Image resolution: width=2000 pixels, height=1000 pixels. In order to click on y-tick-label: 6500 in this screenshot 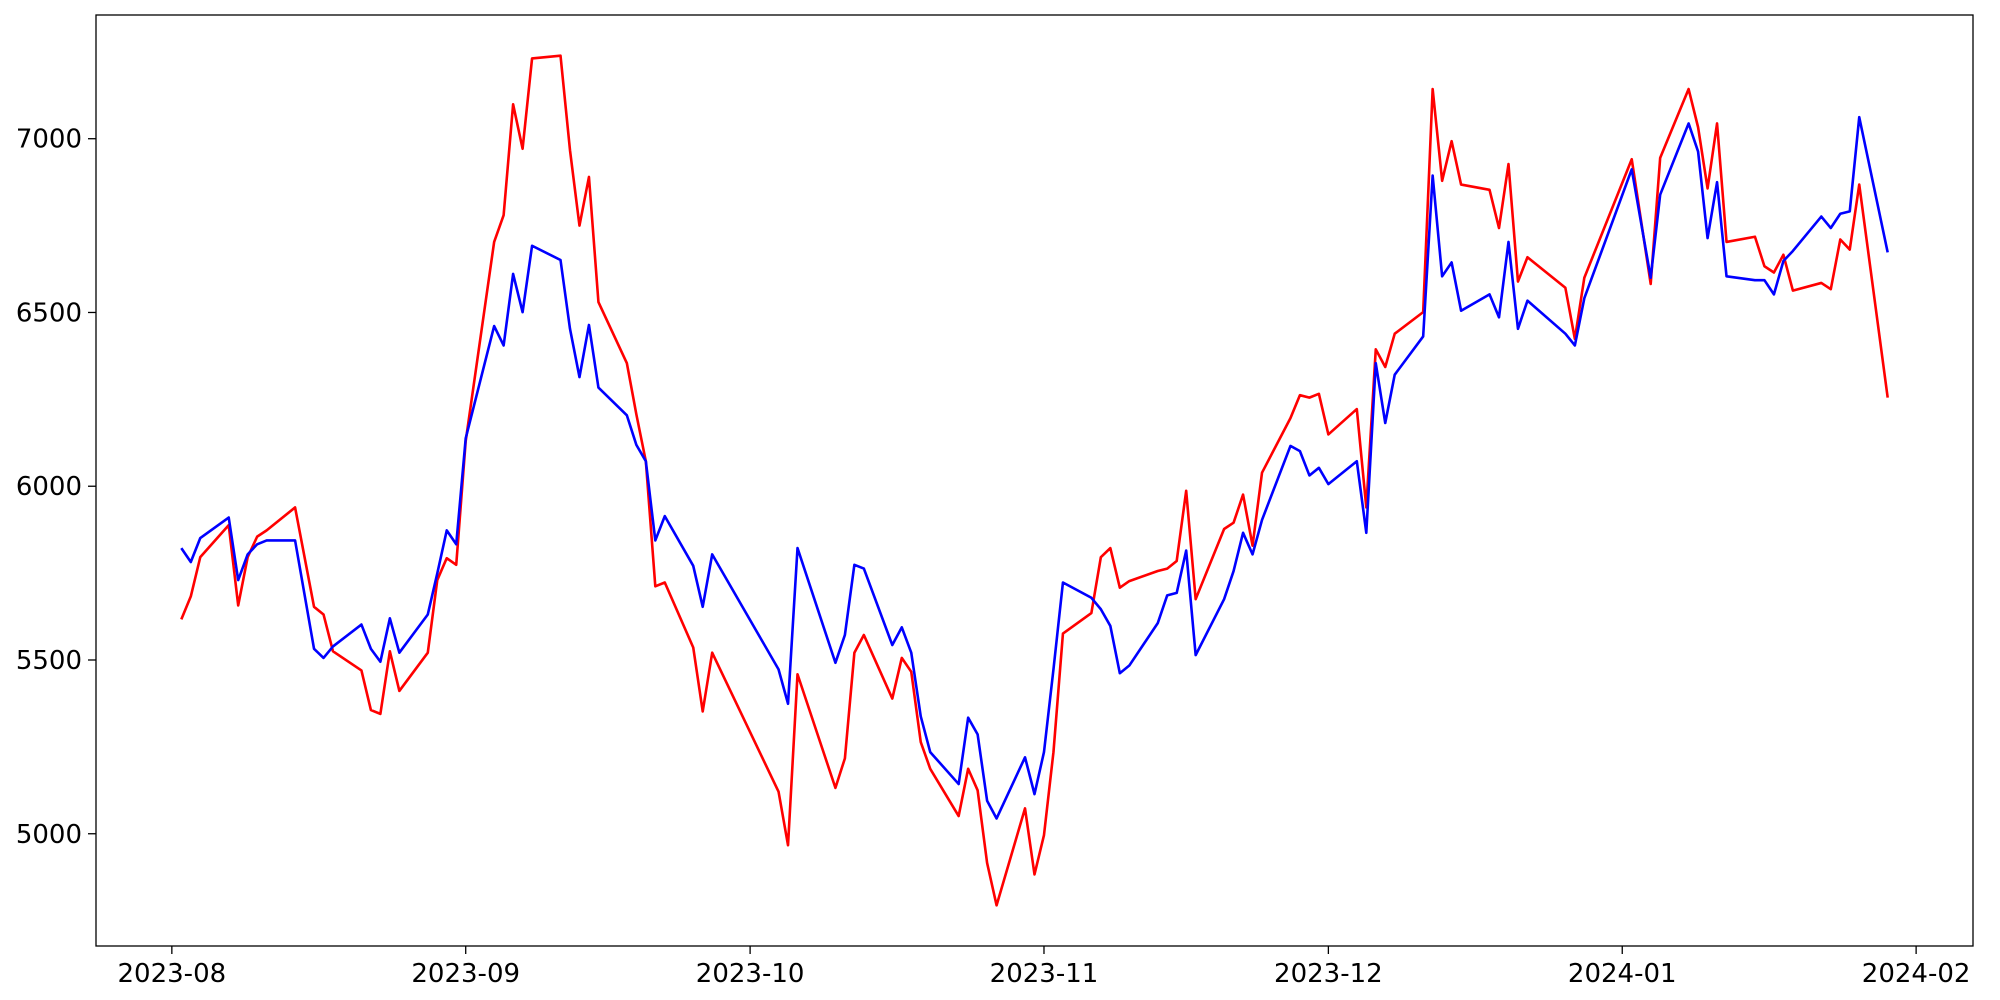, I will do `click(49, 313)`.